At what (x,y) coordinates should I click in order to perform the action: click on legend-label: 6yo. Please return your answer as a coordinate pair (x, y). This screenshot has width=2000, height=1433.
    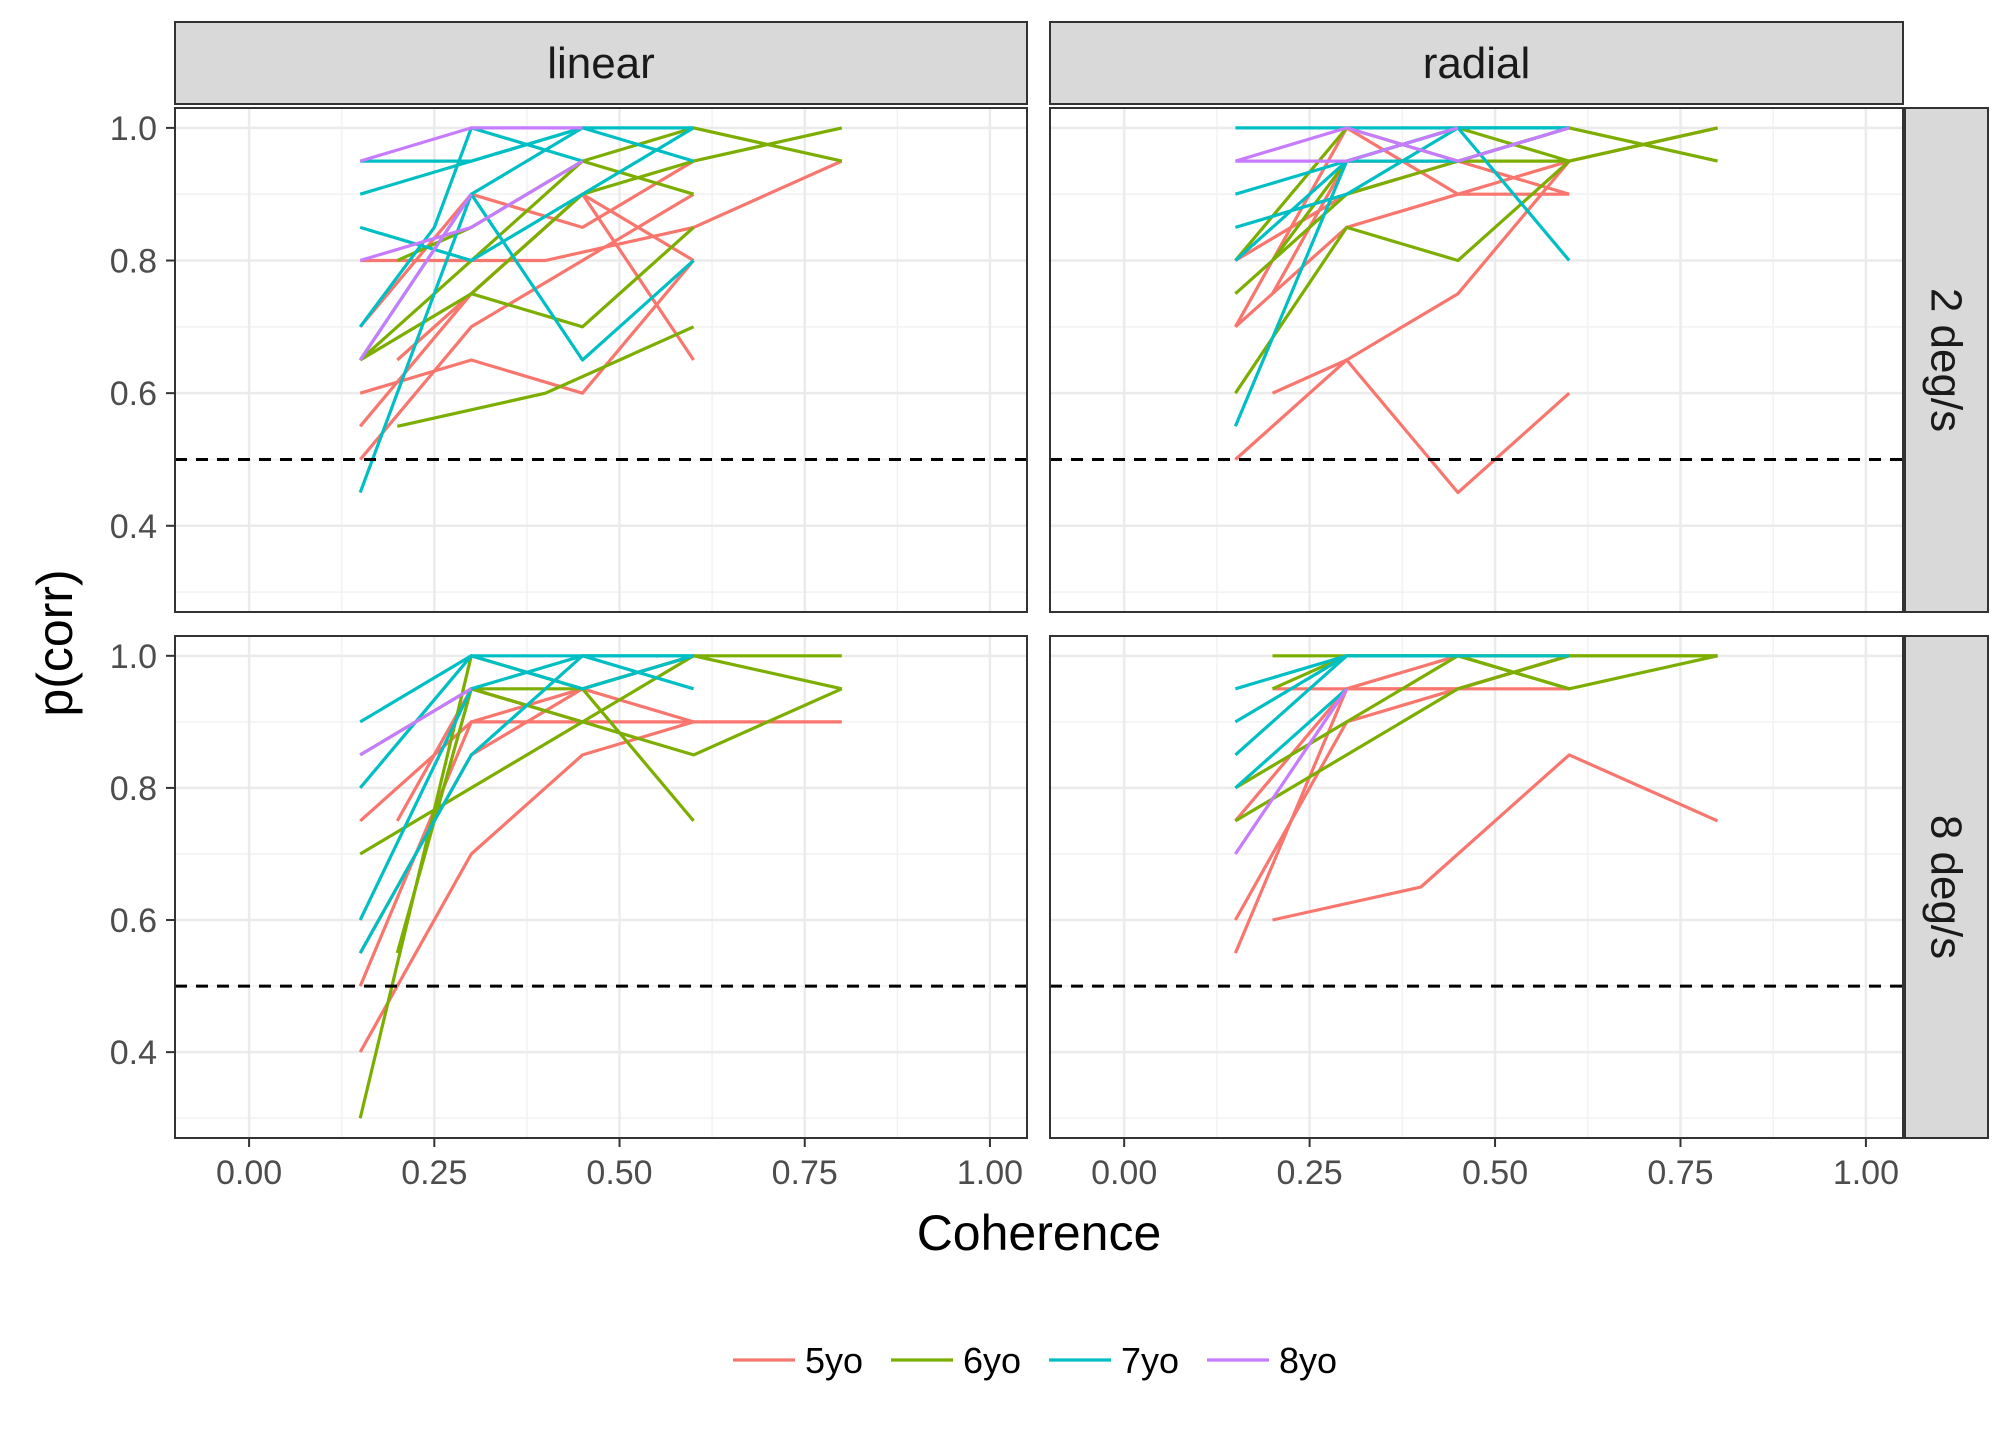
    Looking at the image, I should click on (992, 1360).